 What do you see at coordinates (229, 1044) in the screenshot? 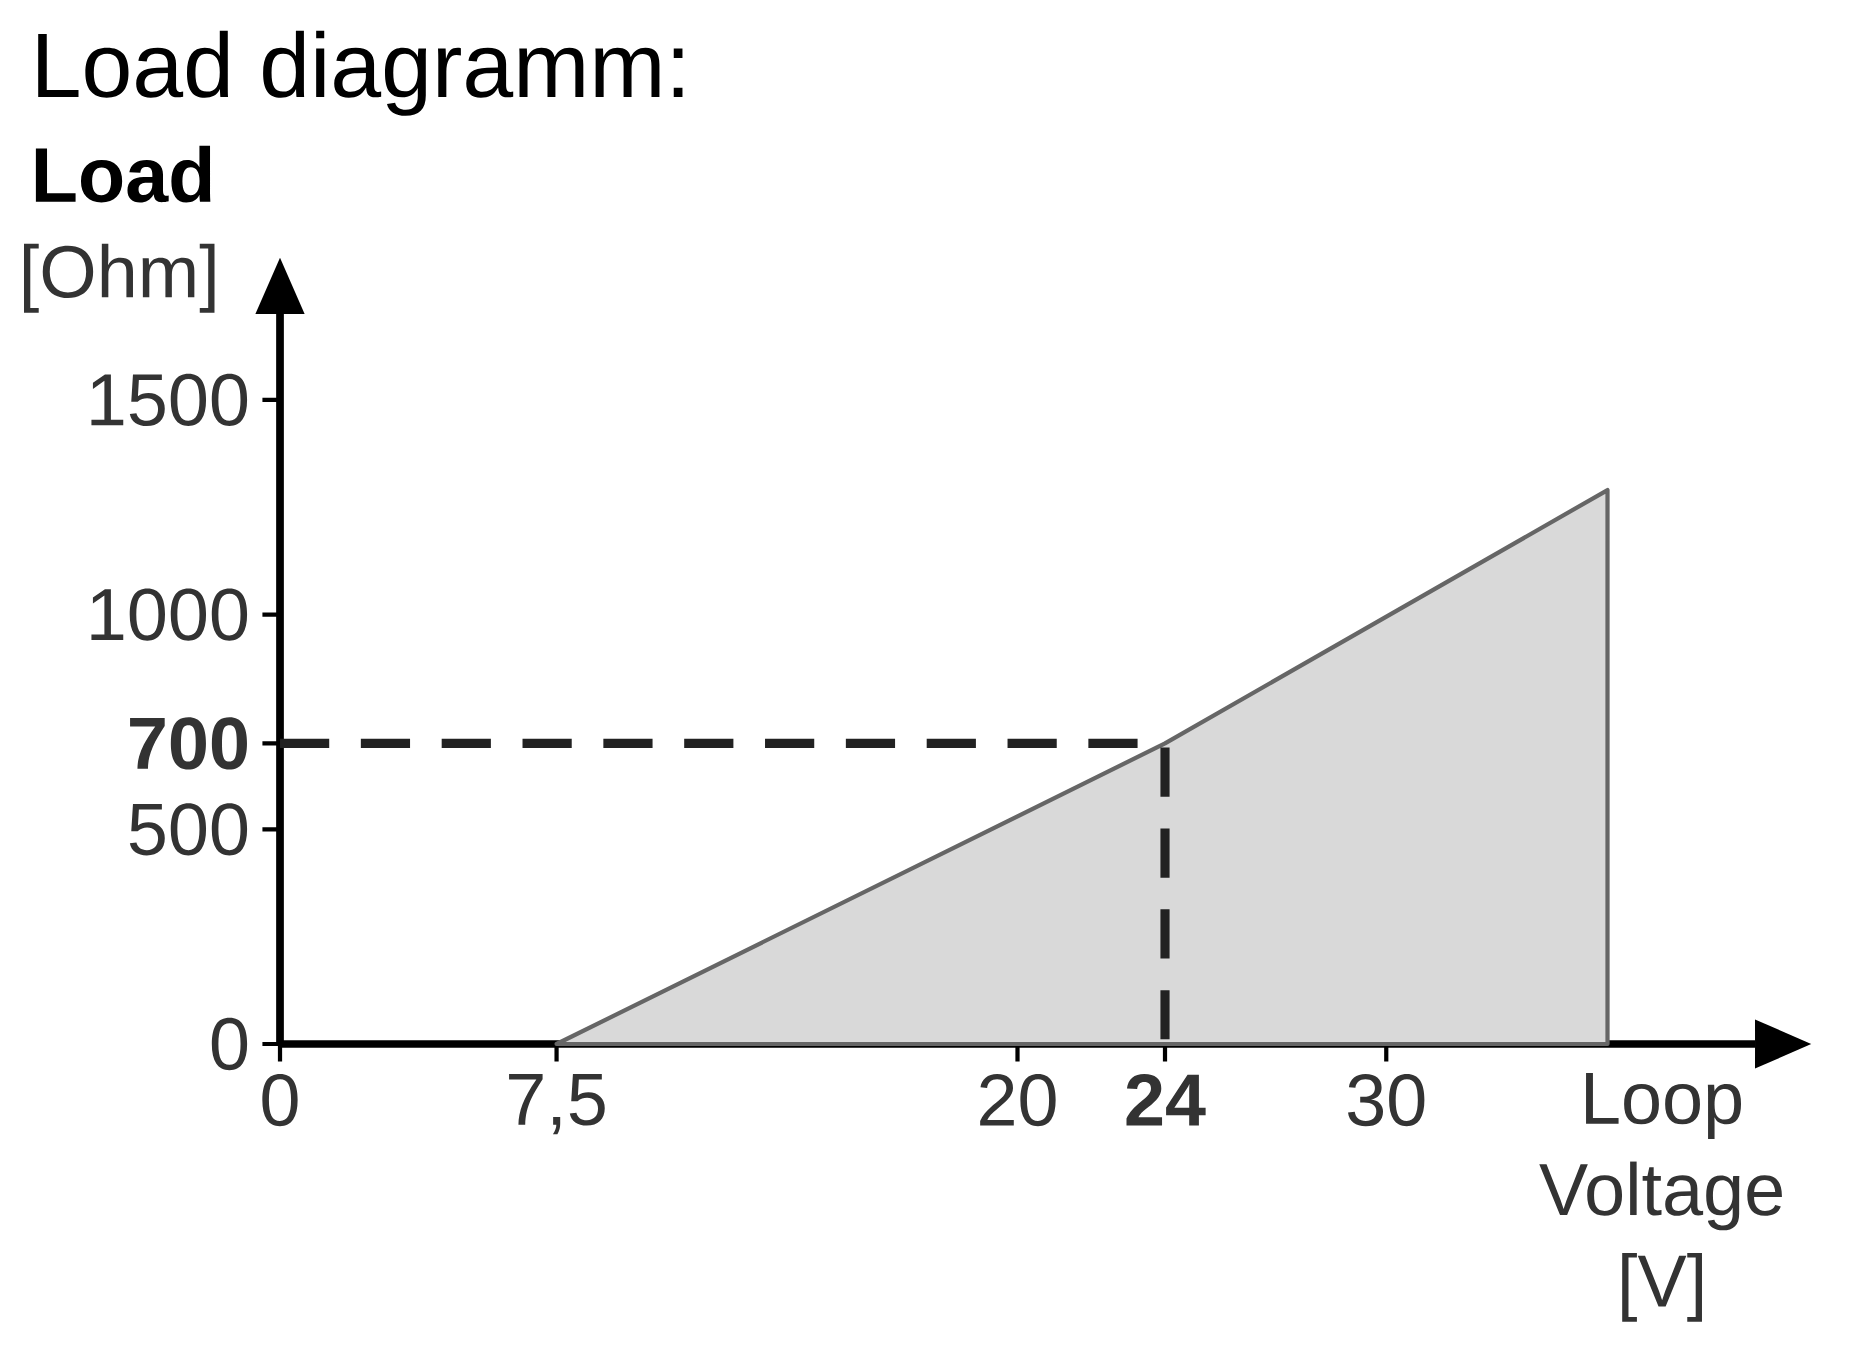
I see `y-tick-label: 0` at bounding box center [229, 1044].